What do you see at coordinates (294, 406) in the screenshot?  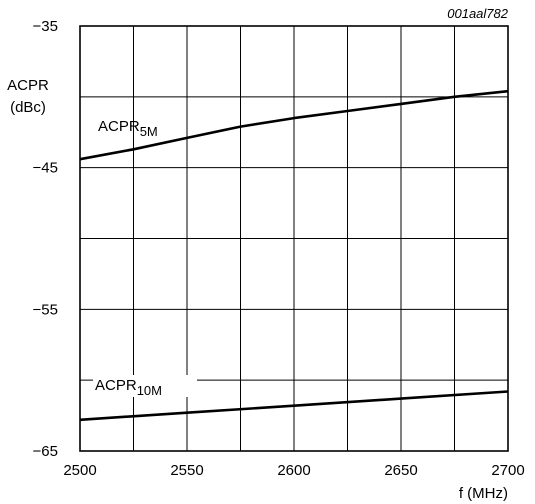 I see `series-line-acpr10m` at bounding box center [294, 406].